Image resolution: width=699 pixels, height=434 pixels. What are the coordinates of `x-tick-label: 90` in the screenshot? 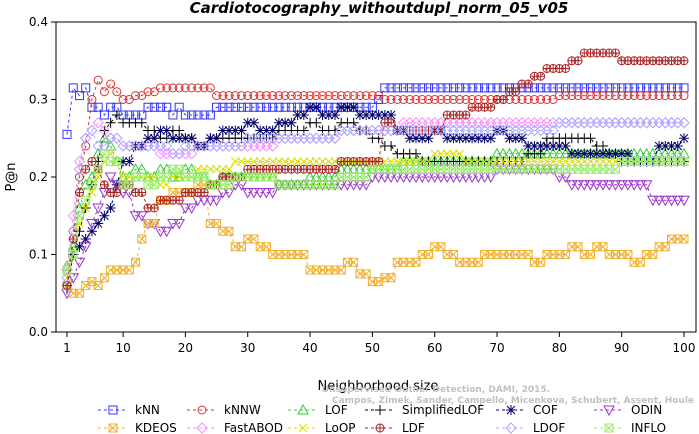 It's located at (621, 348).